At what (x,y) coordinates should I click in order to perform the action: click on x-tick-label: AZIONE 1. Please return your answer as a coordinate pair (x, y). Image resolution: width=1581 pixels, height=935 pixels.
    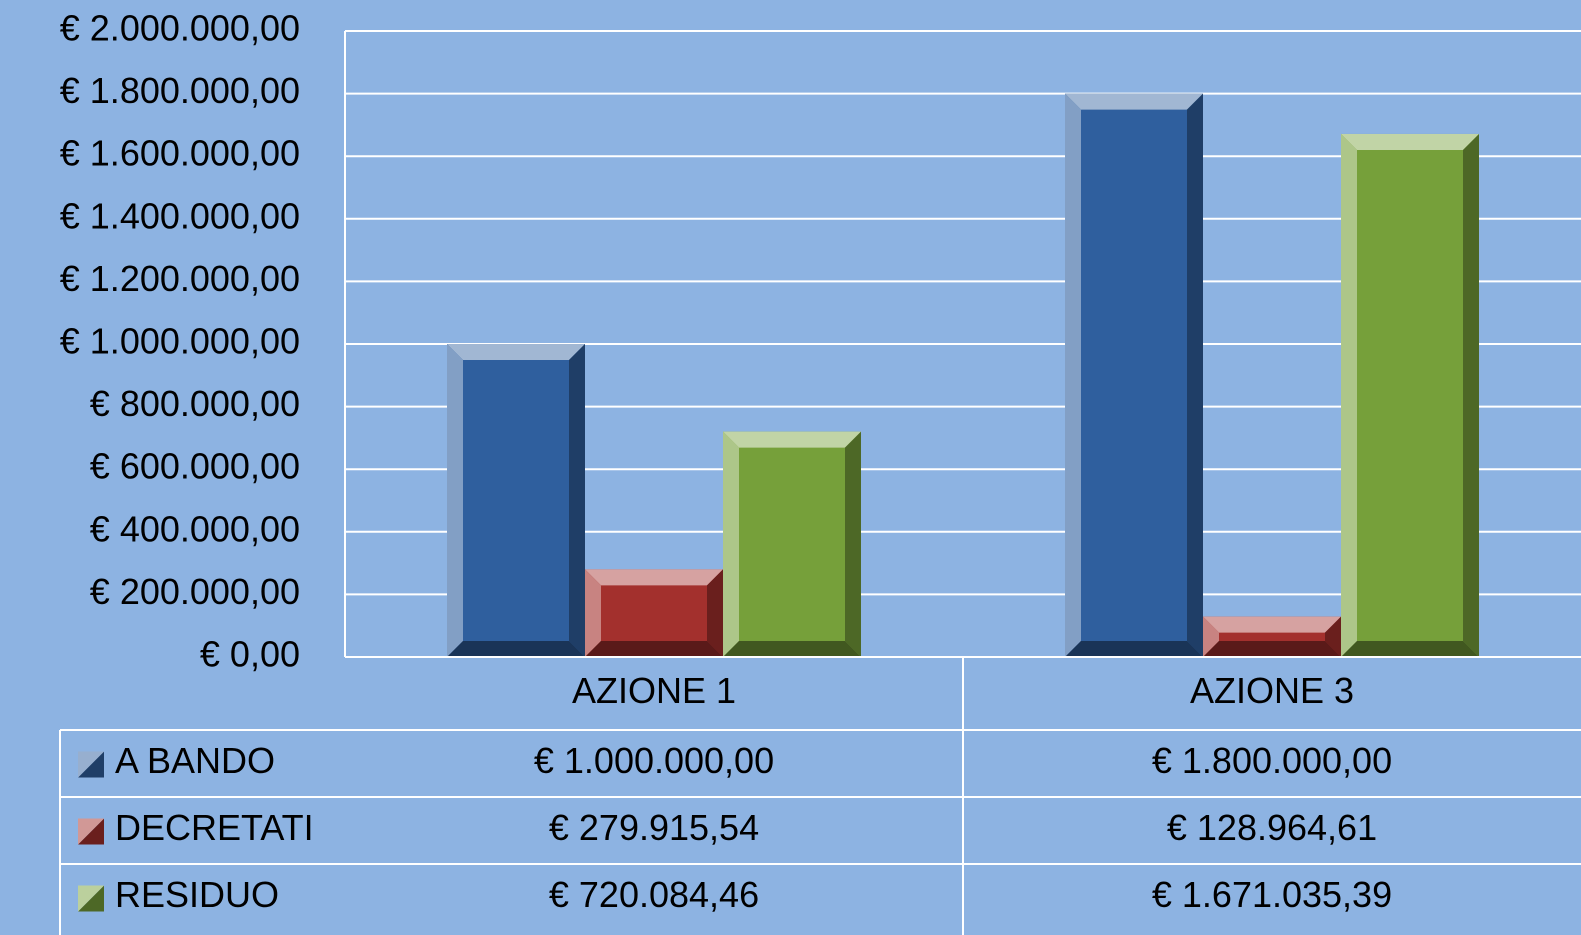
    Looking at the image, I should click on (654, 690).